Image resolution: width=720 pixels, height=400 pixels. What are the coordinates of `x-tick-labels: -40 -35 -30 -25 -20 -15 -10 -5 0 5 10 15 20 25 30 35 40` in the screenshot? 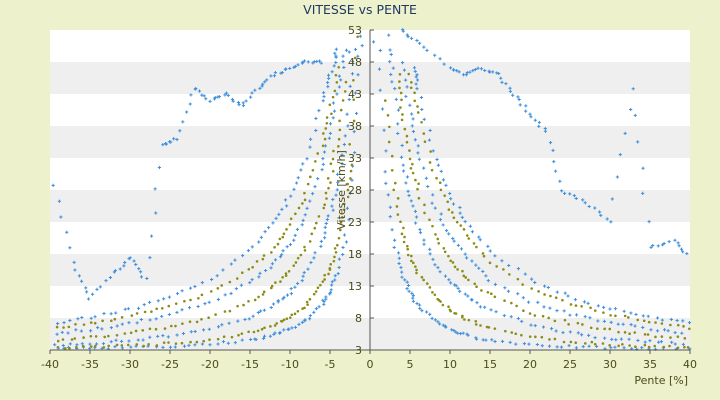 It's located at (369, 360).